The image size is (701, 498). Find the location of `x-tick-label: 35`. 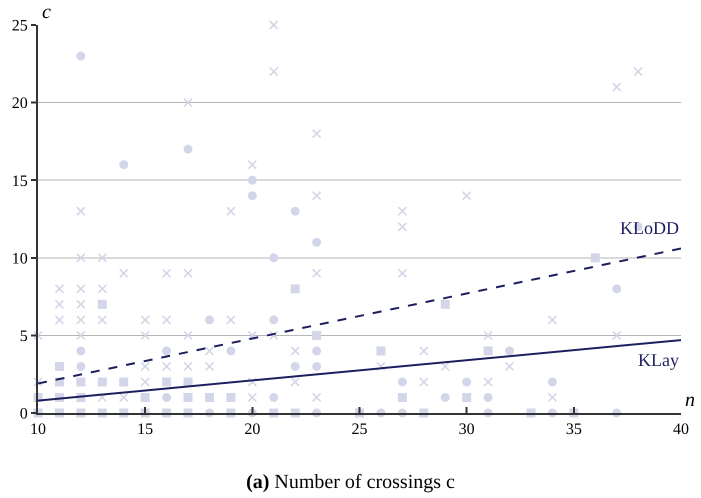

x-tick-label: 35 is located at coordinates (574, 429).